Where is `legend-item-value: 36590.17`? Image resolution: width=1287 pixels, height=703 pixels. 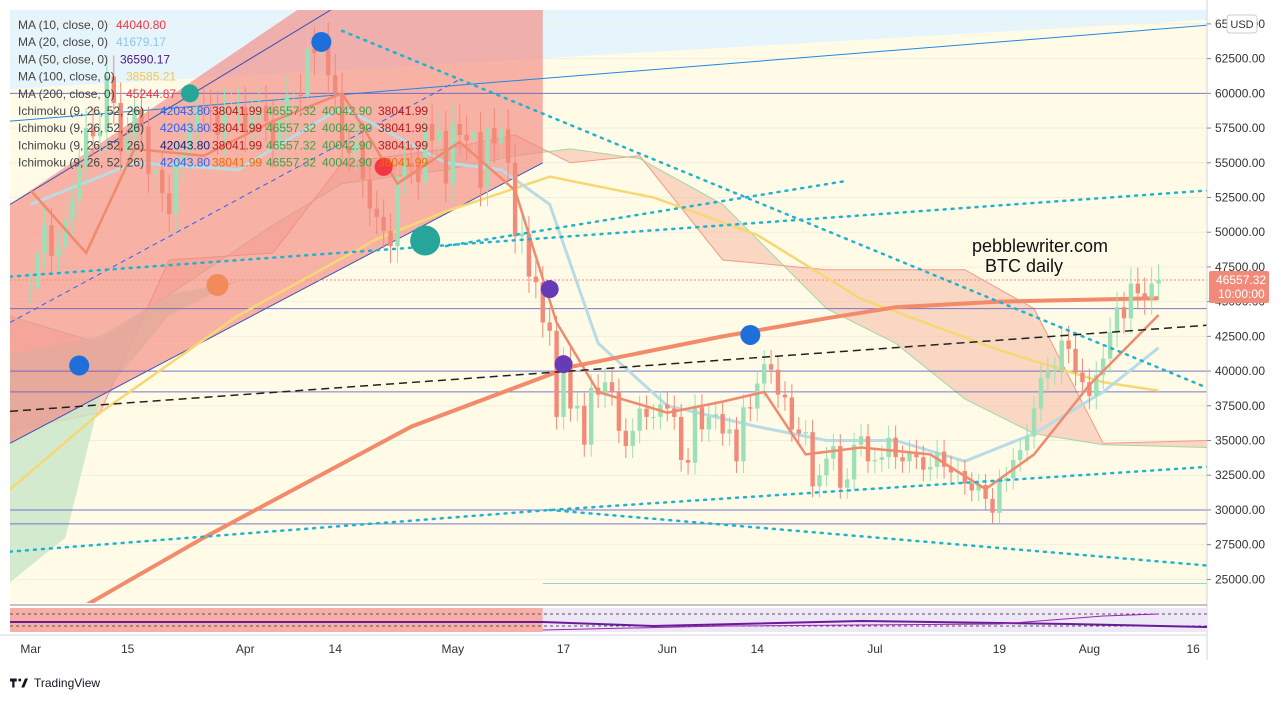 legend-item-value: 36590.17 is located at coordinates (145, 59).